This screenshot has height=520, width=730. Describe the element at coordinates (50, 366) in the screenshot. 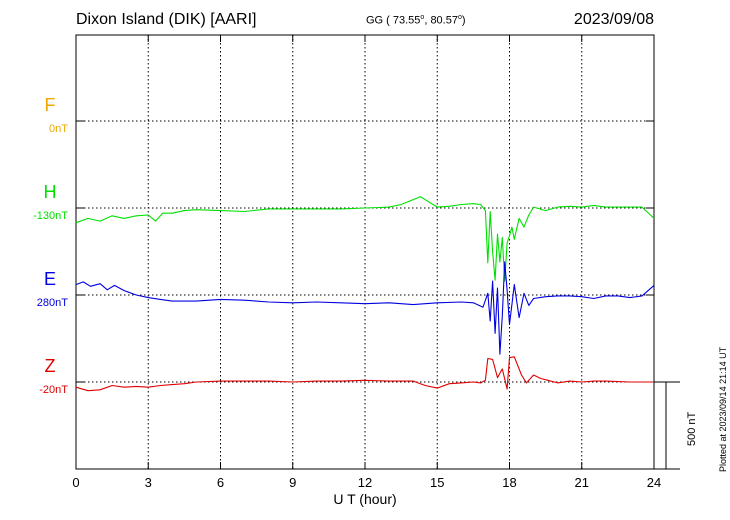

I see `series-label-z: Z` at that location.